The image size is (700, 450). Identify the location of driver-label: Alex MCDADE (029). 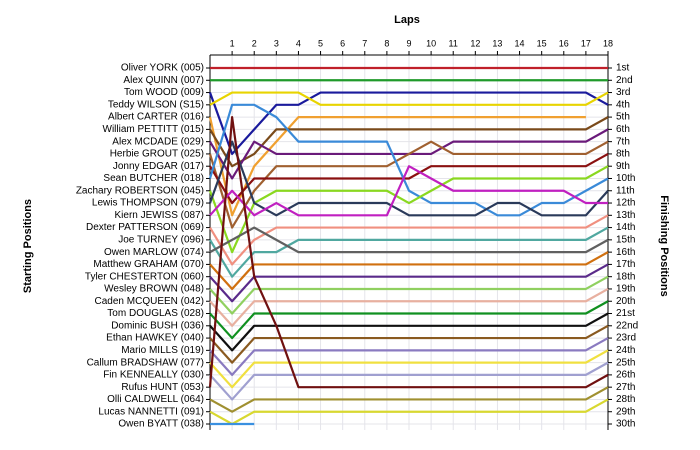
(158, 141).